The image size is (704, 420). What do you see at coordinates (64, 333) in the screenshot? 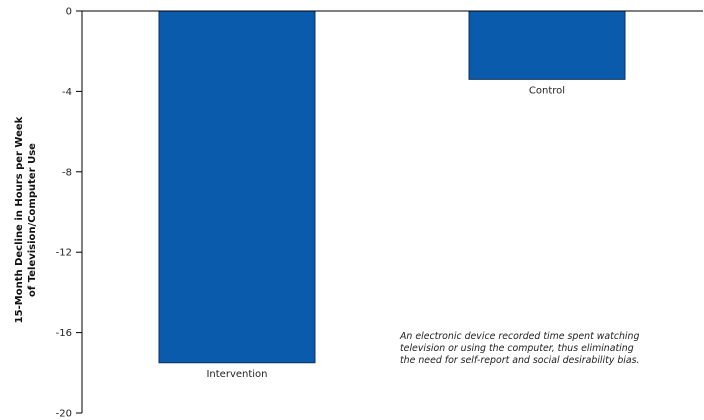
I see `y-tick-label: -16` at bounding box center [64, 333].